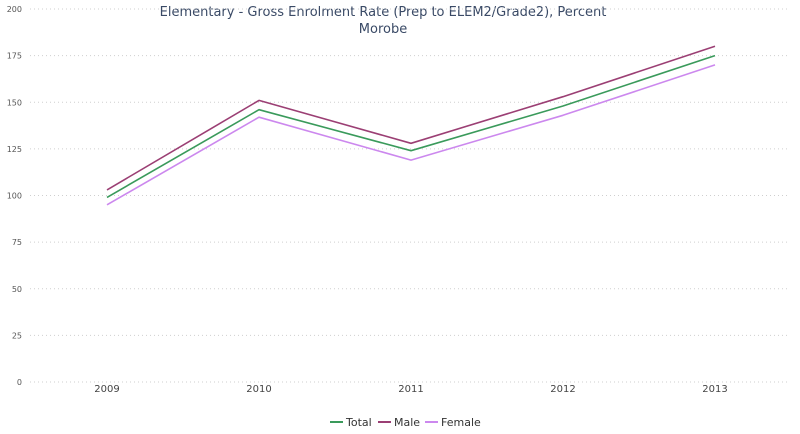 Image resolution: width=800 pixels, height=434 pixels. What do you see at coordinates (17, 289) in the screenshot?
I see `y-tick-label: 50` at bounding box center [17, 289].